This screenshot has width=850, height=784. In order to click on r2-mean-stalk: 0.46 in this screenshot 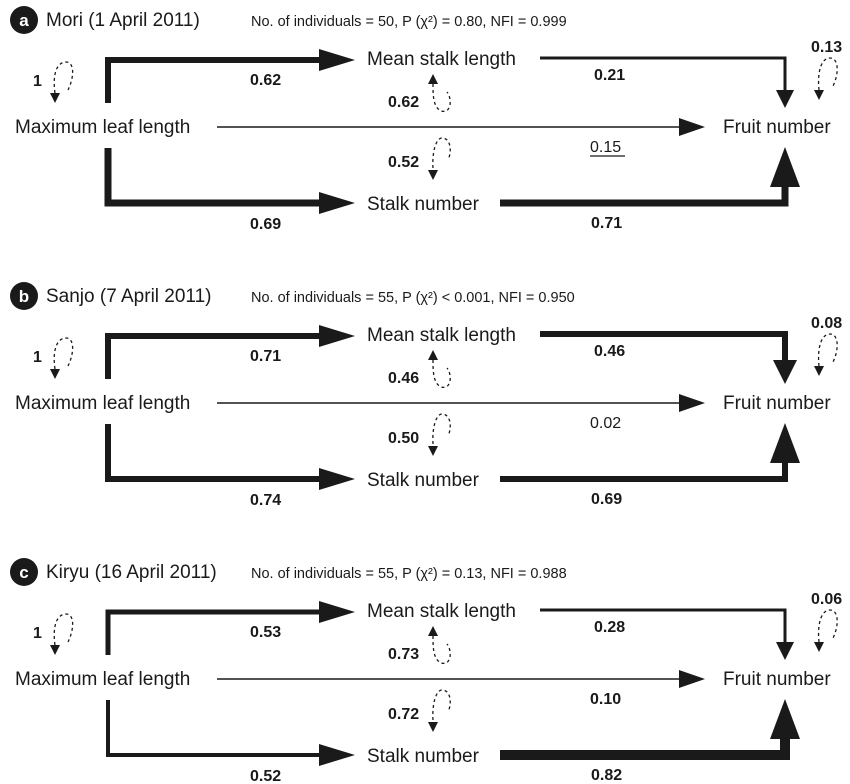, I will do `click(403, 378)`.